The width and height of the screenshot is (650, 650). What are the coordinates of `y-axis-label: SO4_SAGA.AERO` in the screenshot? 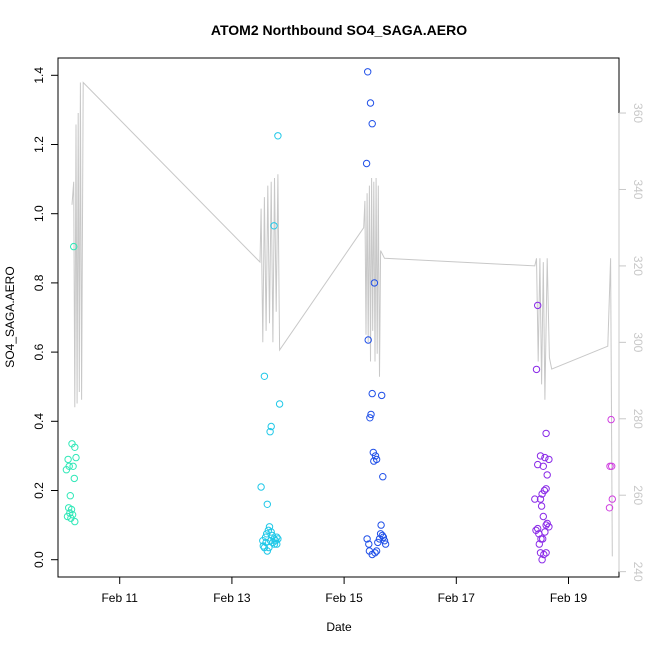 It's located at (10, 316).